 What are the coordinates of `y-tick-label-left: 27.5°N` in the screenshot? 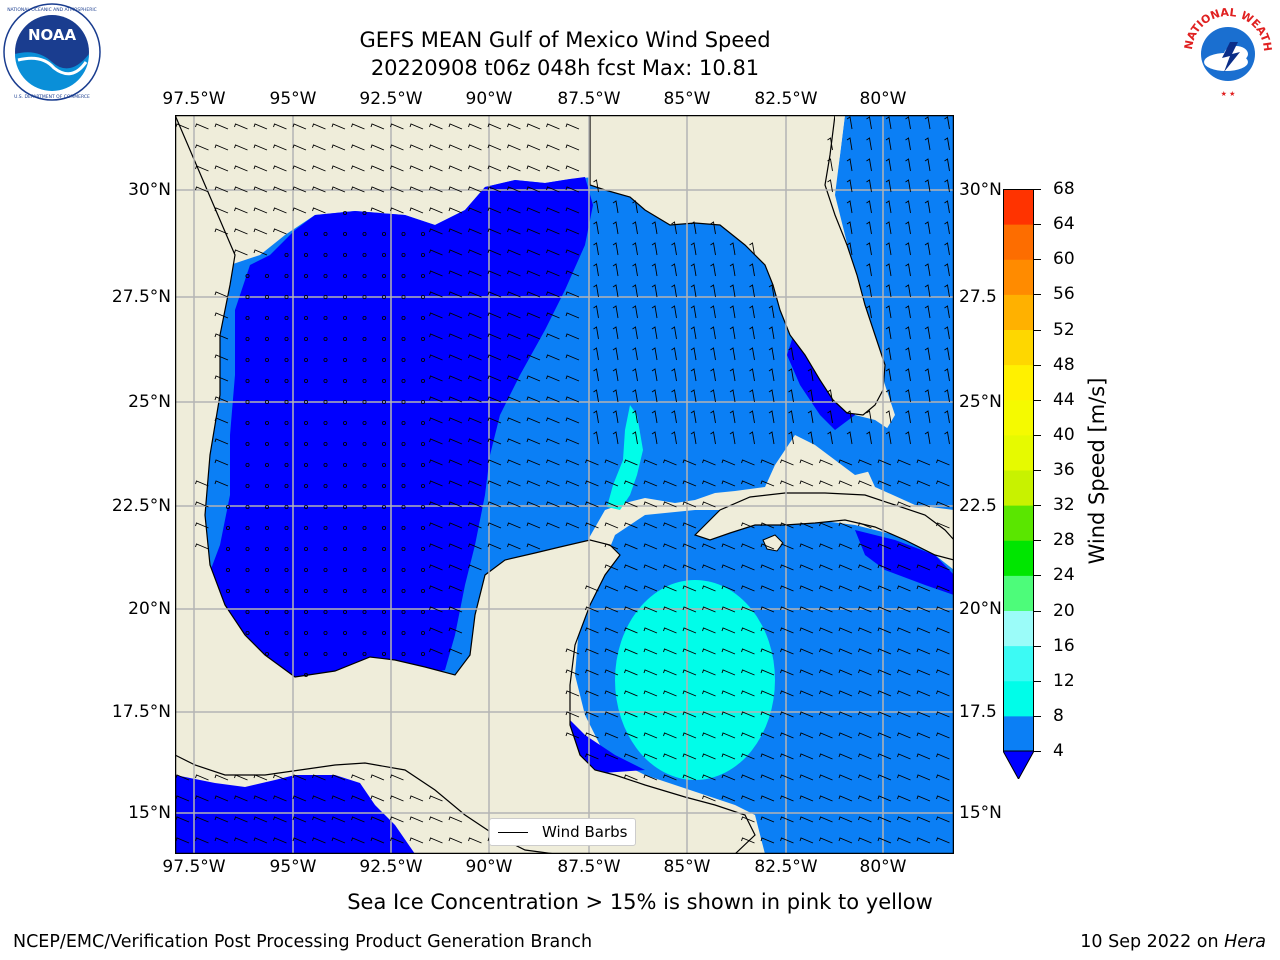 It's located at (141, 297).